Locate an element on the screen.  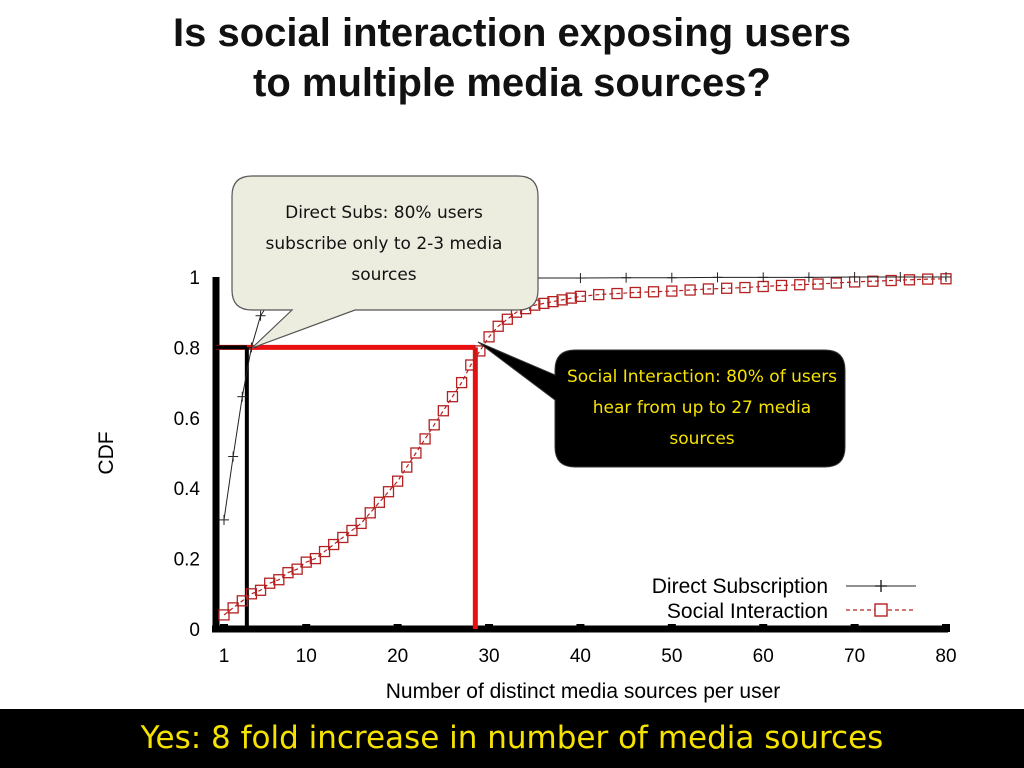
y-tick-label: 1 is located at coordinates (194, 278).